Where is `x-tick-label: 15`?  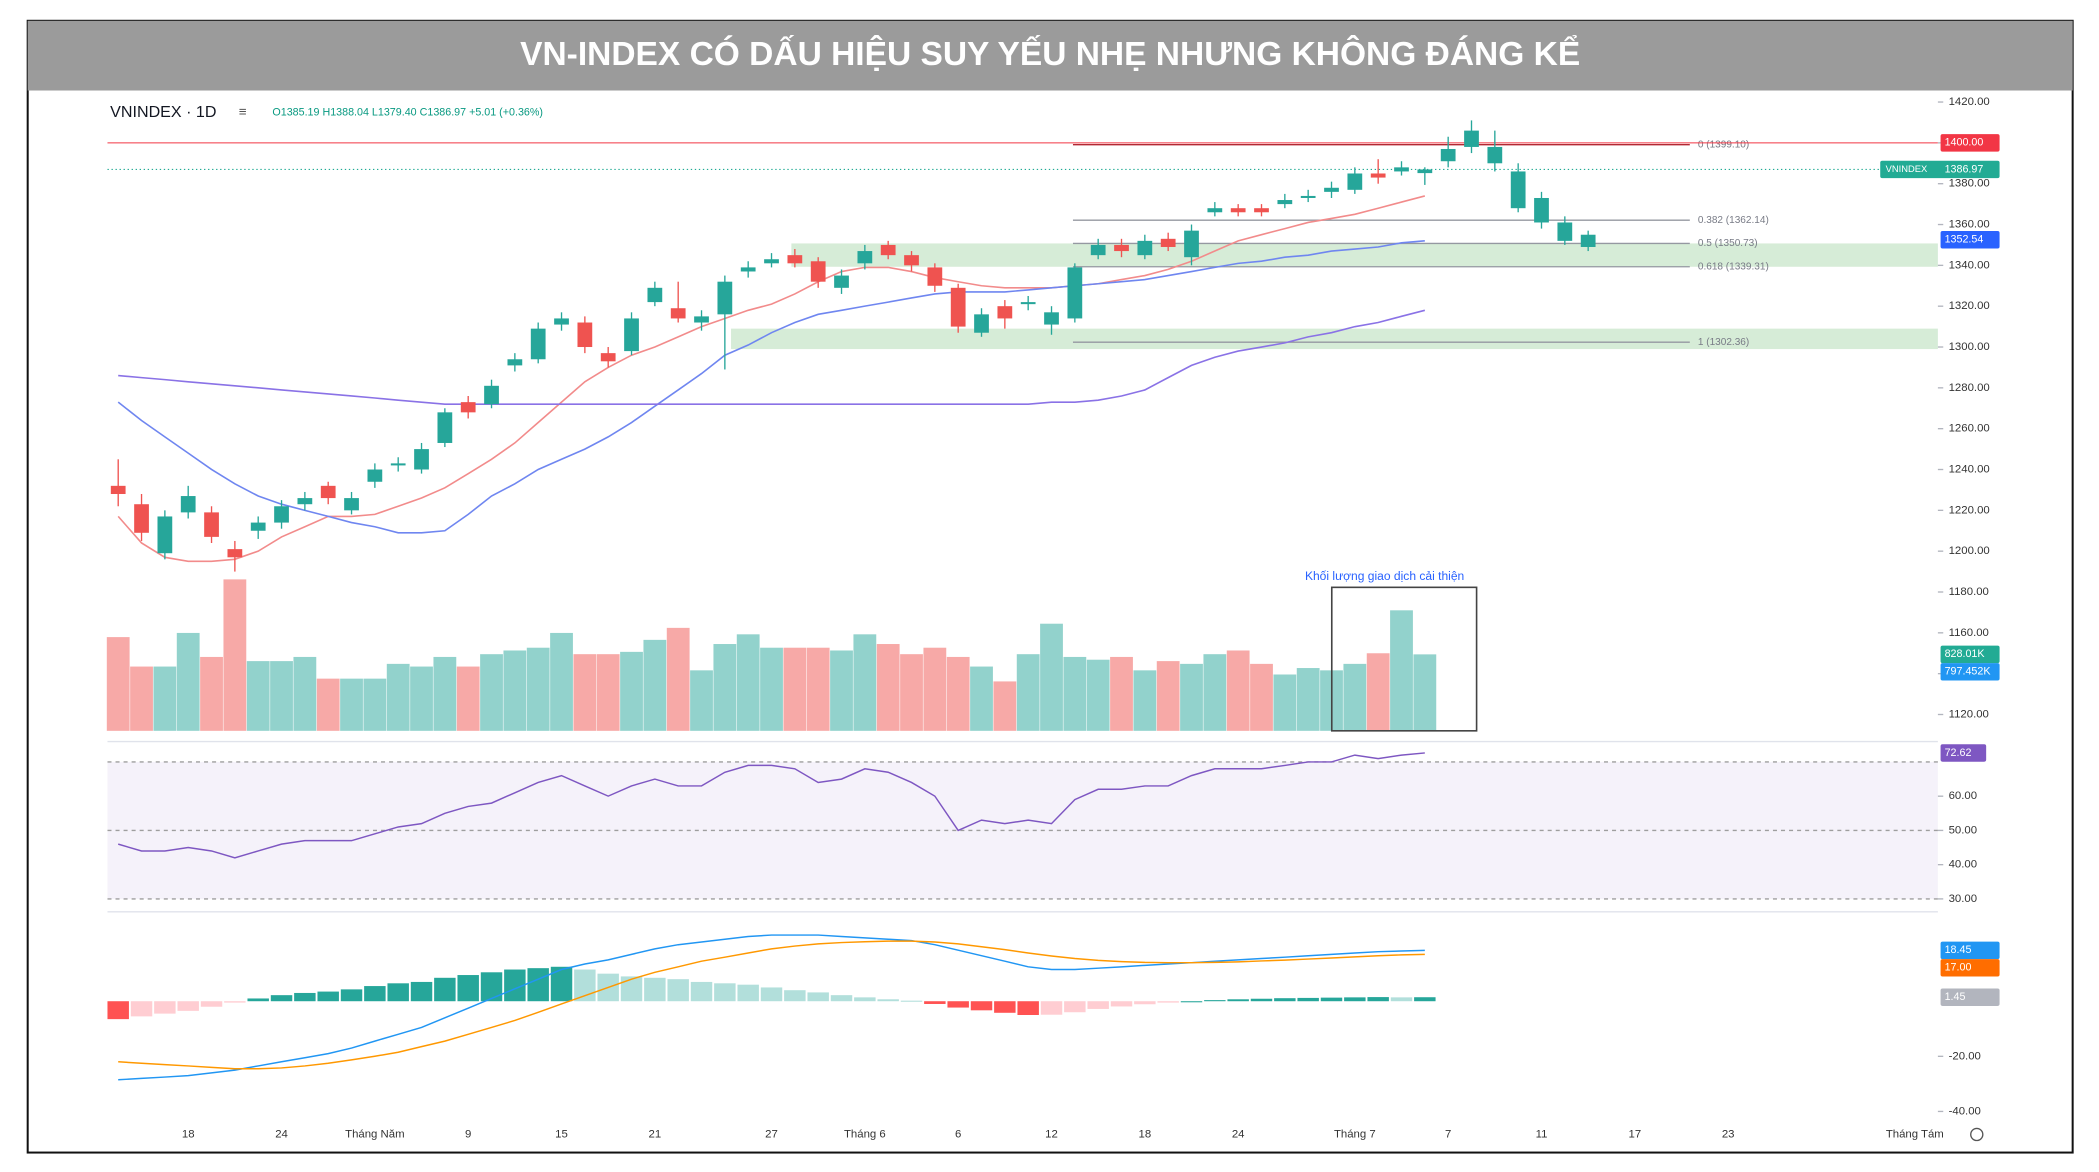
x-tick-label: 15 is located at coordinates (561, 1134).